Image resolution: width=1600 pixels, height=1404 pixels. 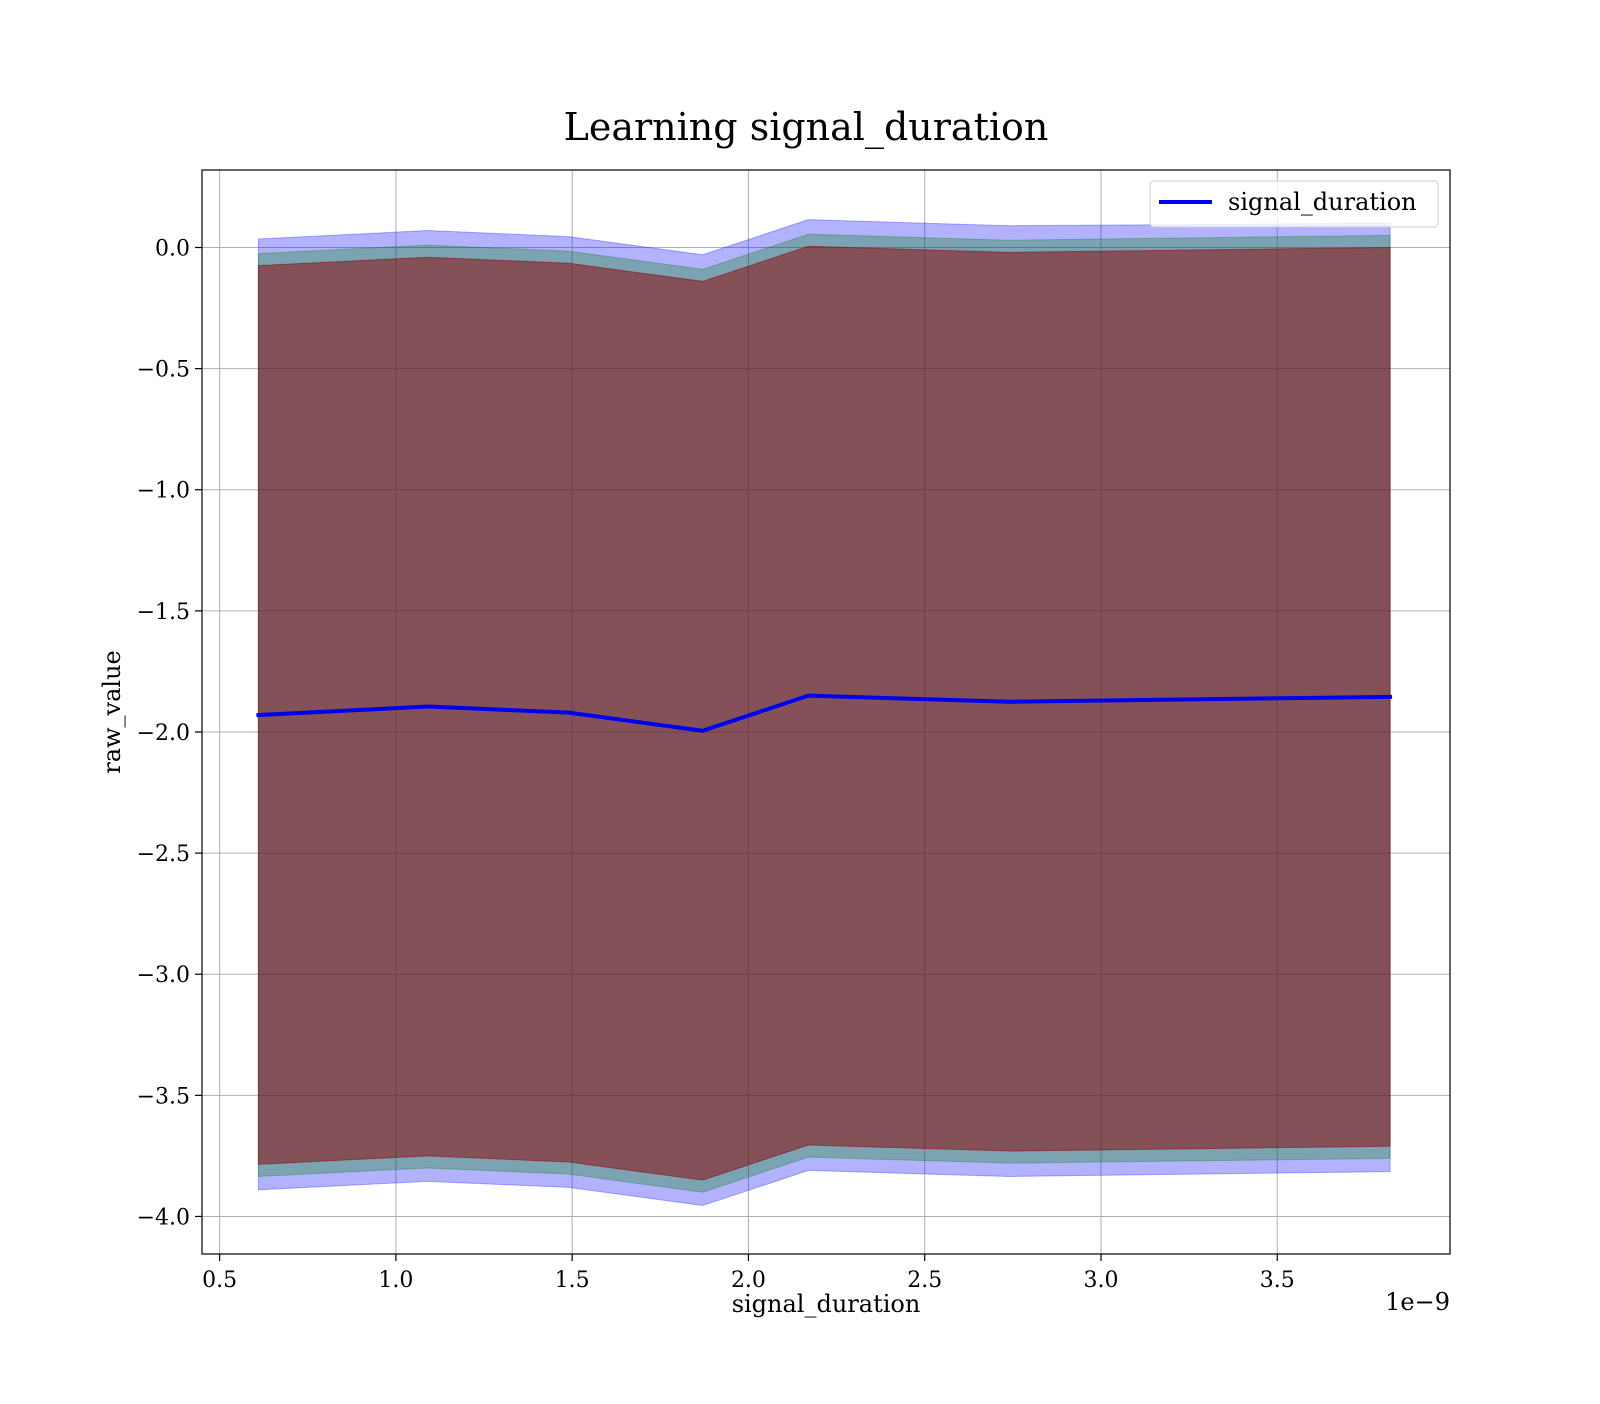 I want to click on y-tick-label: −3.0, so click(x=163, y=975).